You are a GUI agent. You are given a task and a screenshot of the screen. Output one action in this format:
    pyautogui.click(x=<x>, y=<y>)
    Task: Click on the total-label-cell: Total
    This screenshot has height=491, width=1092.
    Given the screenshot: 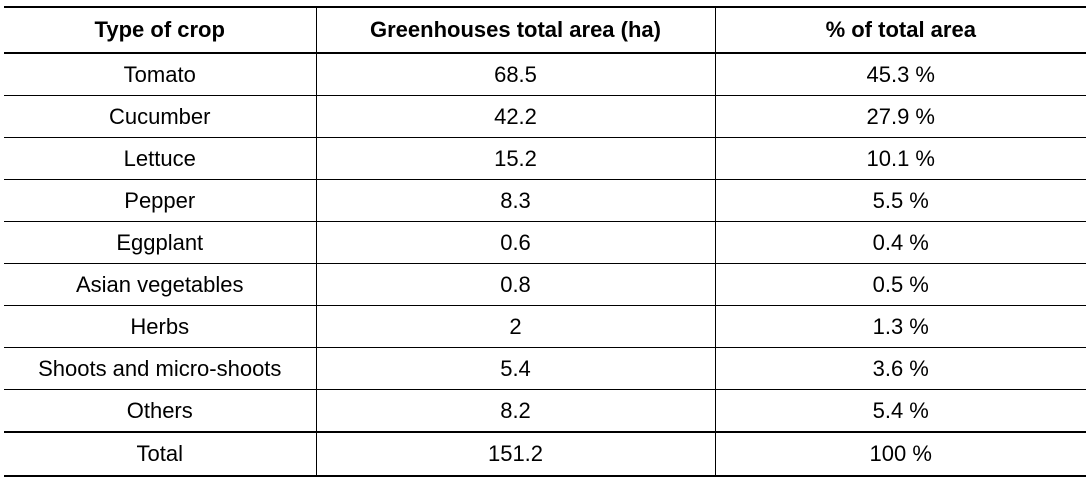 What is the action you would take?
    pyautogui.click(x=160, y=454)
    